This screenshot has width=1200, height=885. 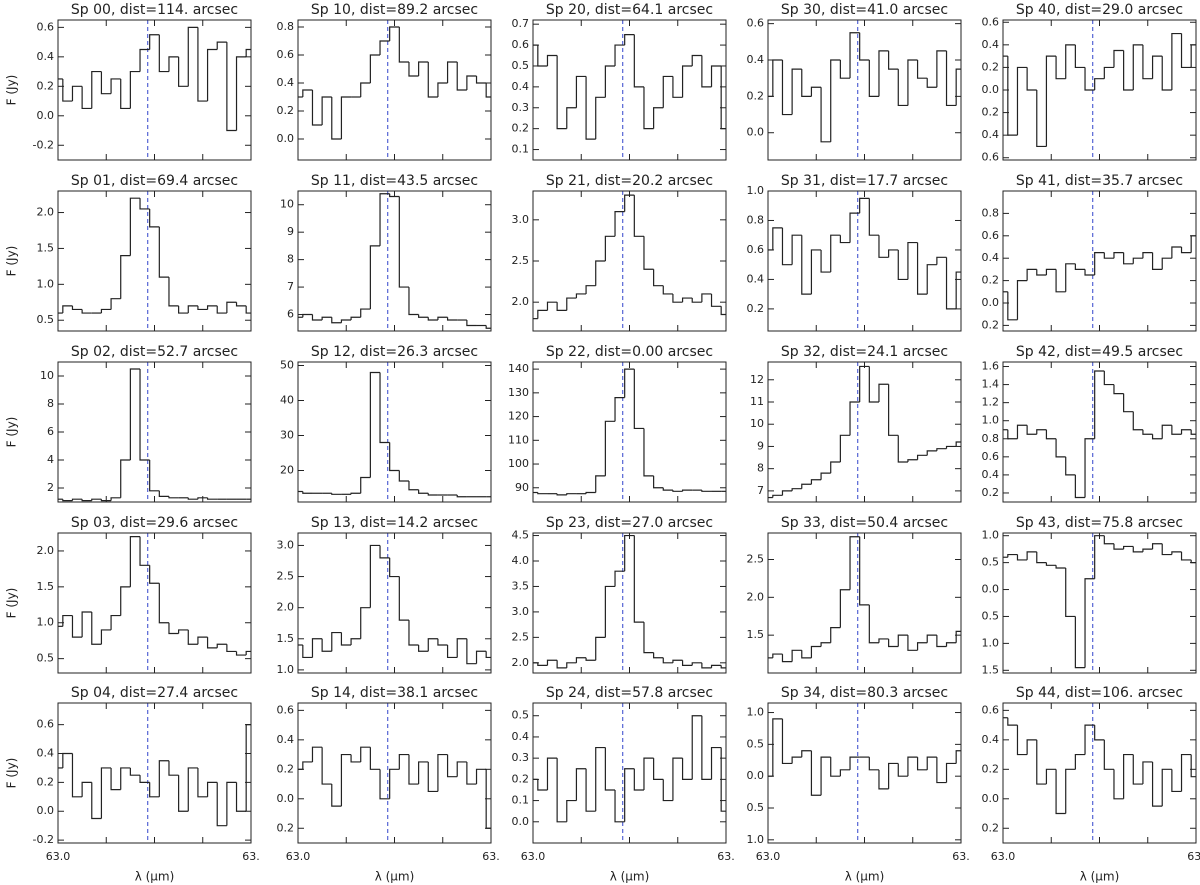 I want to click on y-tick-label: 8, so click(x=760, y=468).